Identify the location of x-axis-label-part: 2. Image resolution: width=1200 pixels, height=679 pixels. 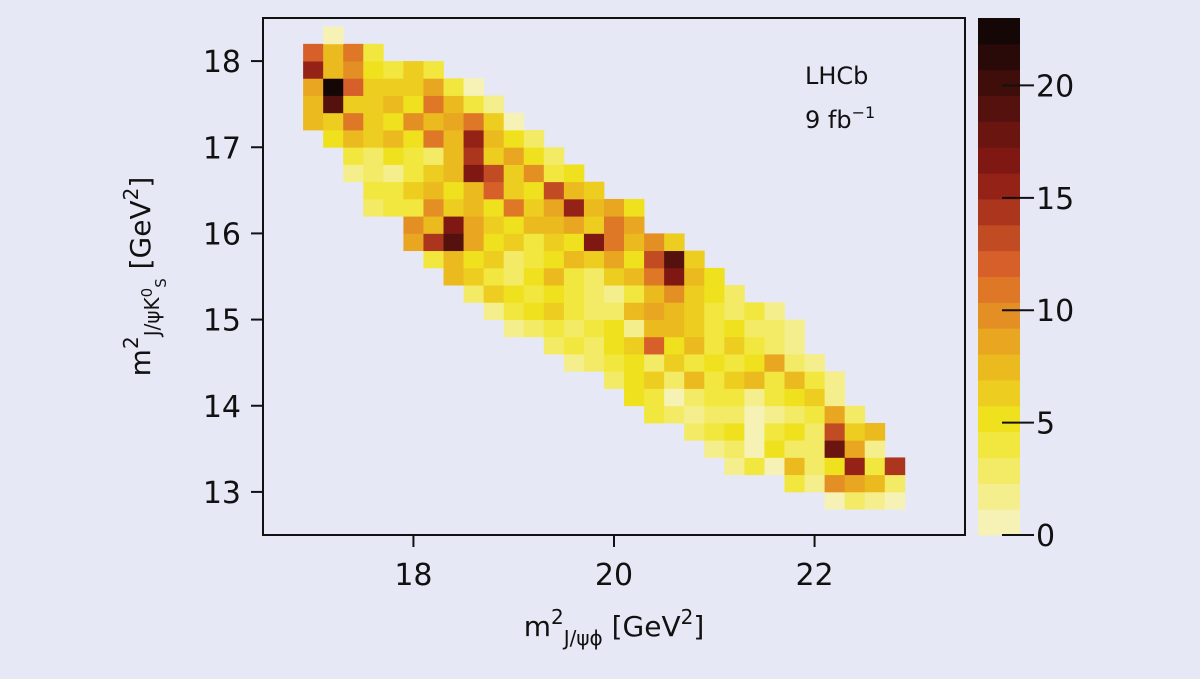
(557, 617).